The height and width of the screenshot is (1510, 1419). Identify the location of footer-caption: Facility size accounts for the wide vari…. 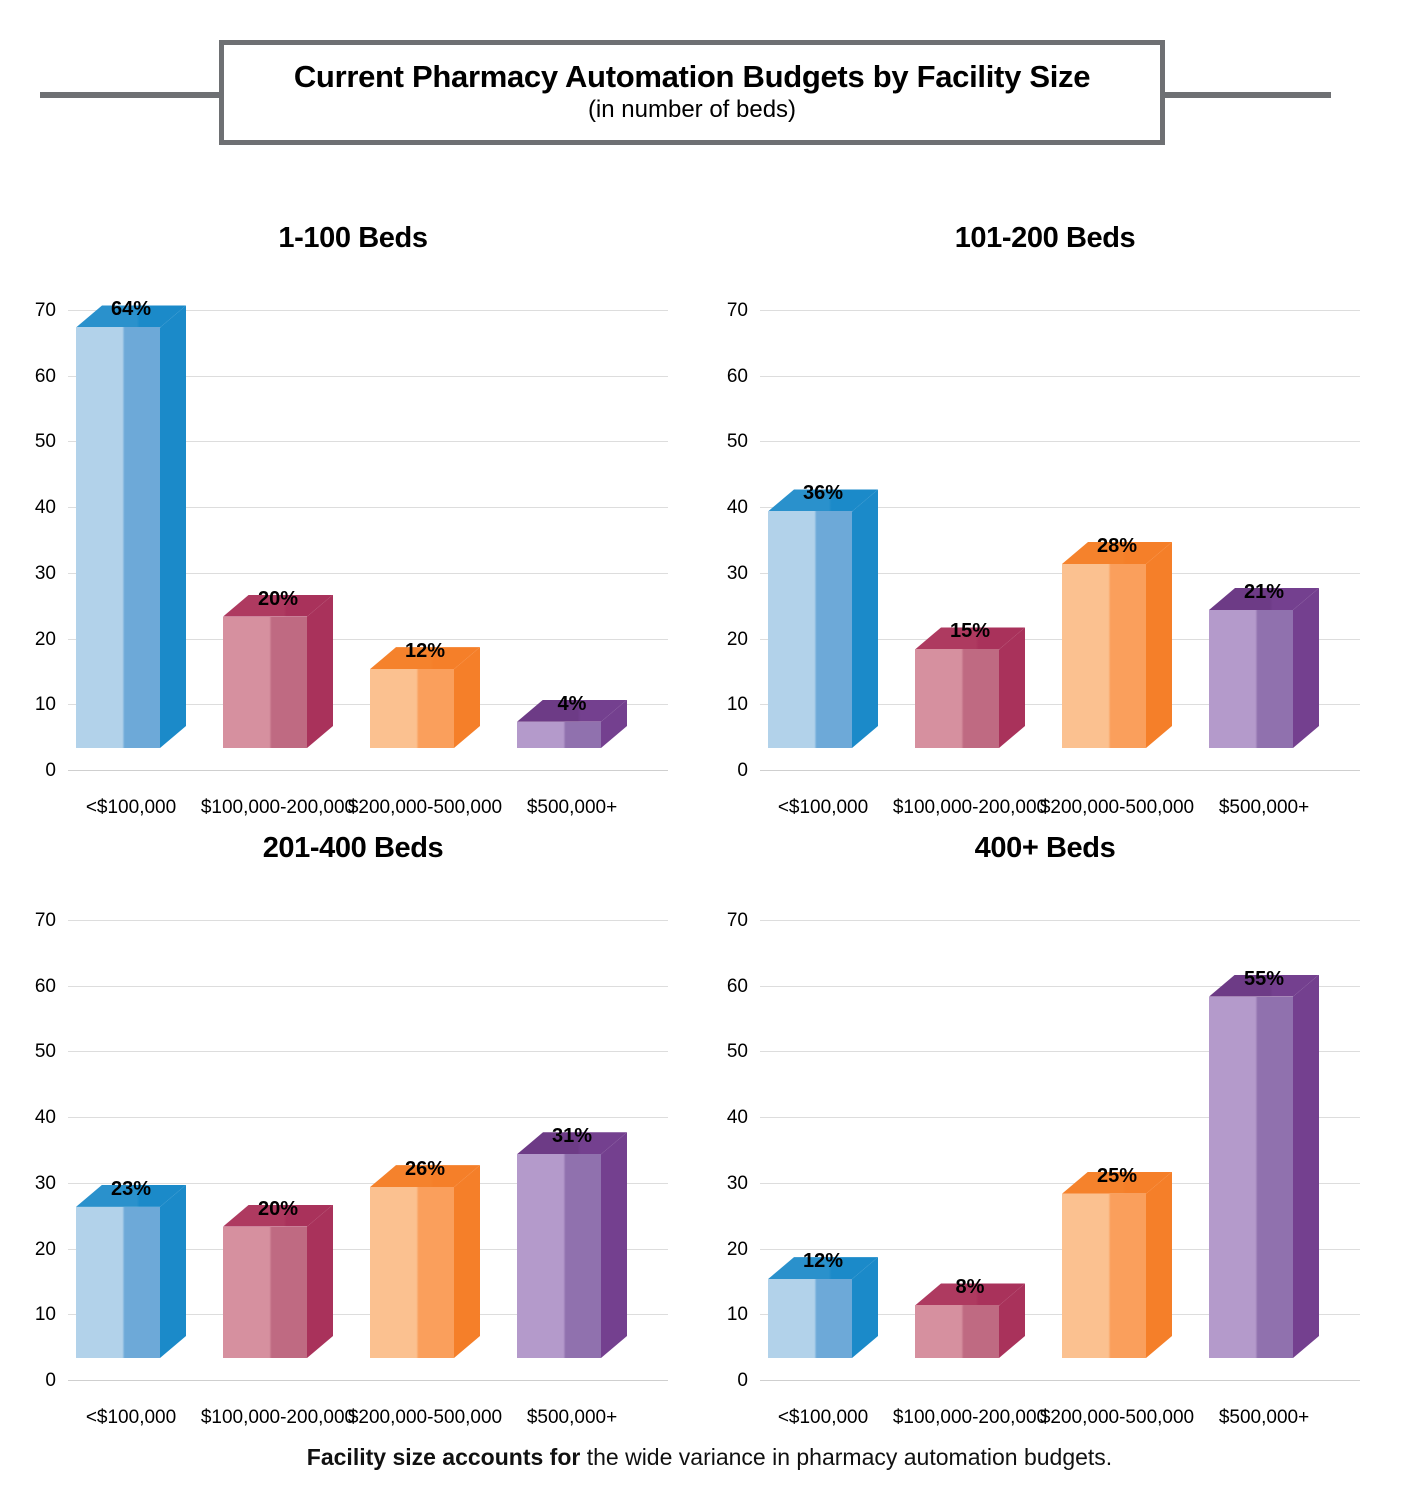
(709, 1458).